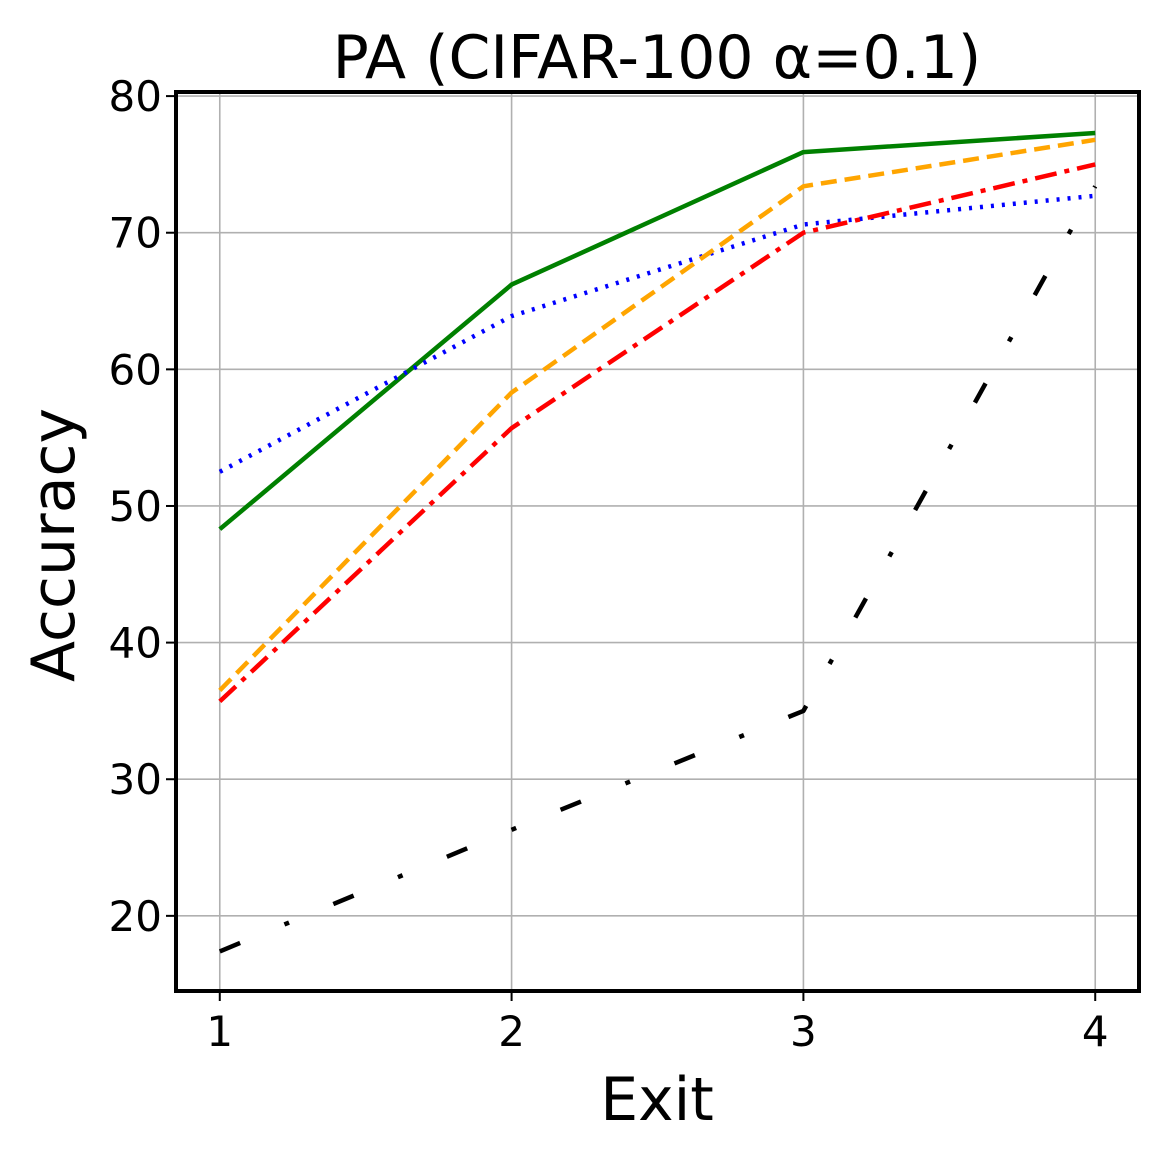 This screenshot has width=1160, height=1164. What do you see at coordinates (135, 779) in the screenshot?
I see `y-tick-label: 30` at bounding box center [135, 779].